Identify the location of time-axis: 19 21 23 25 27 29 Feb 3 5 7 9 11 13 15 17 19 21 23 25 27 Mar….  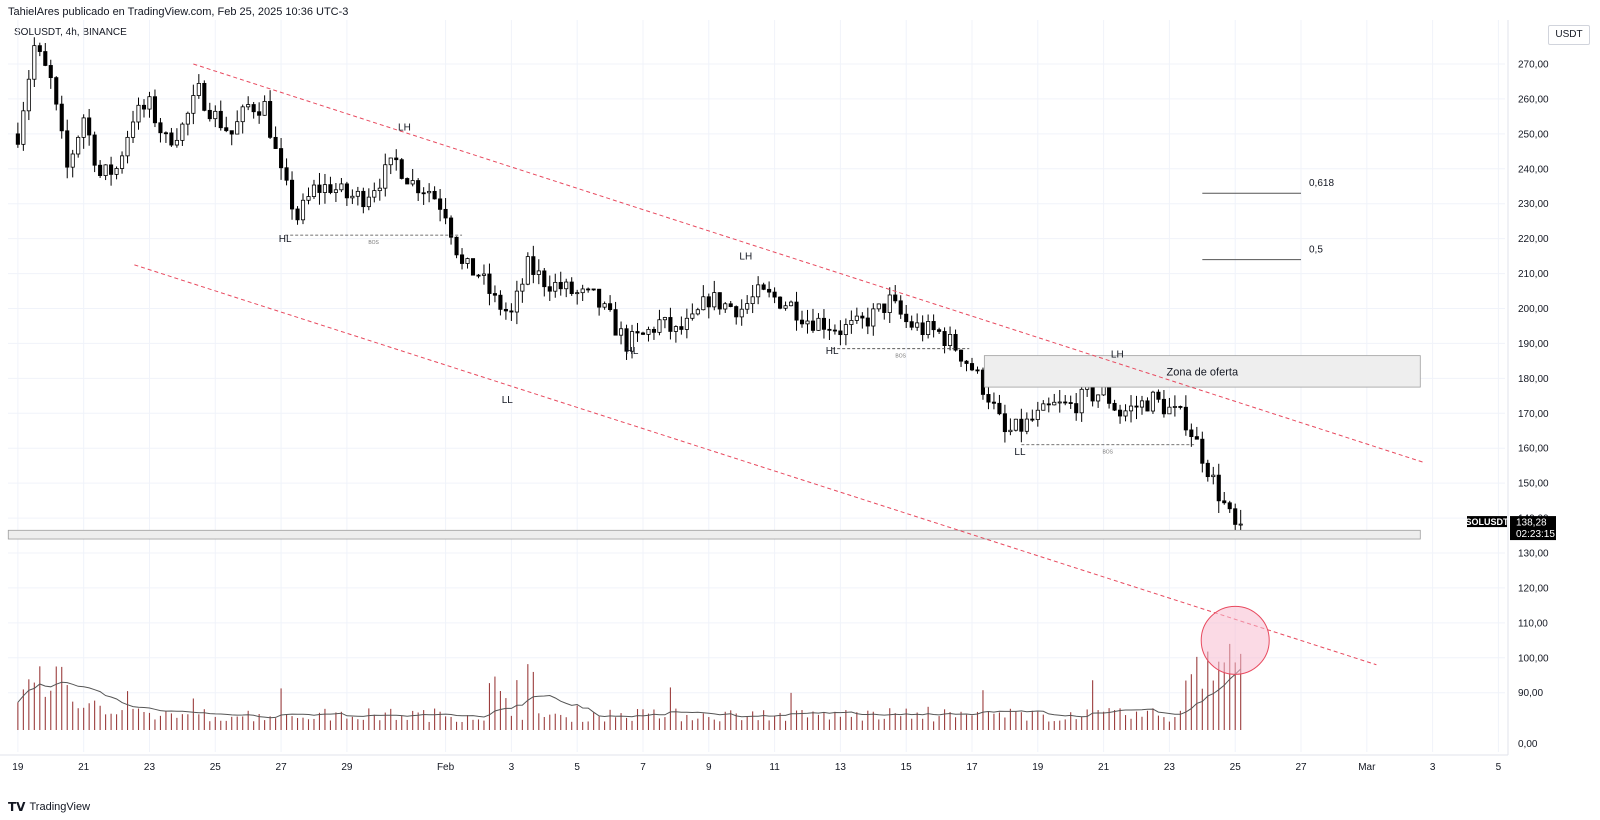
(756, 767).